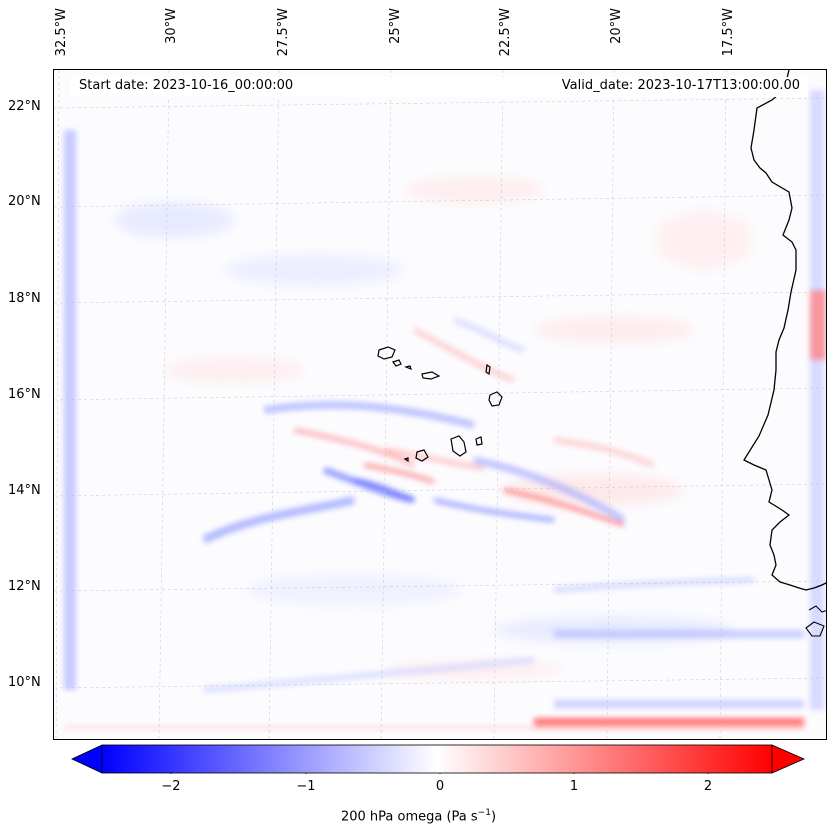 The width and height of the screenshot is (837, 839). What do you see at coordinates (87, 759) in the screenshot?
I see `colorbar-extend-min` at bounding box center [87, 759].